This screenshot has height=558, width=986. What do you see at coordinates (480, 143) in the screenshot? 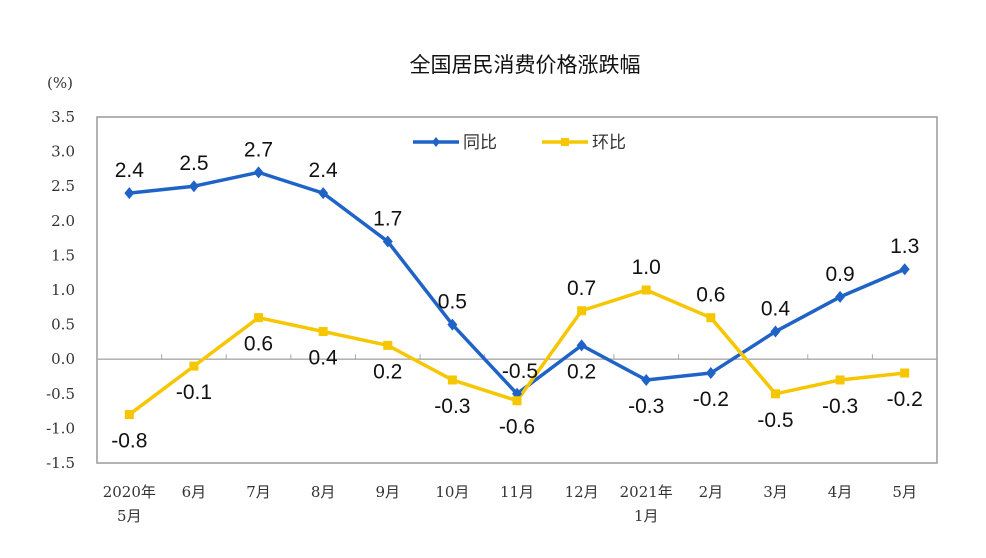
I see `legend-label: 同比` at bounding box center [480, 143].